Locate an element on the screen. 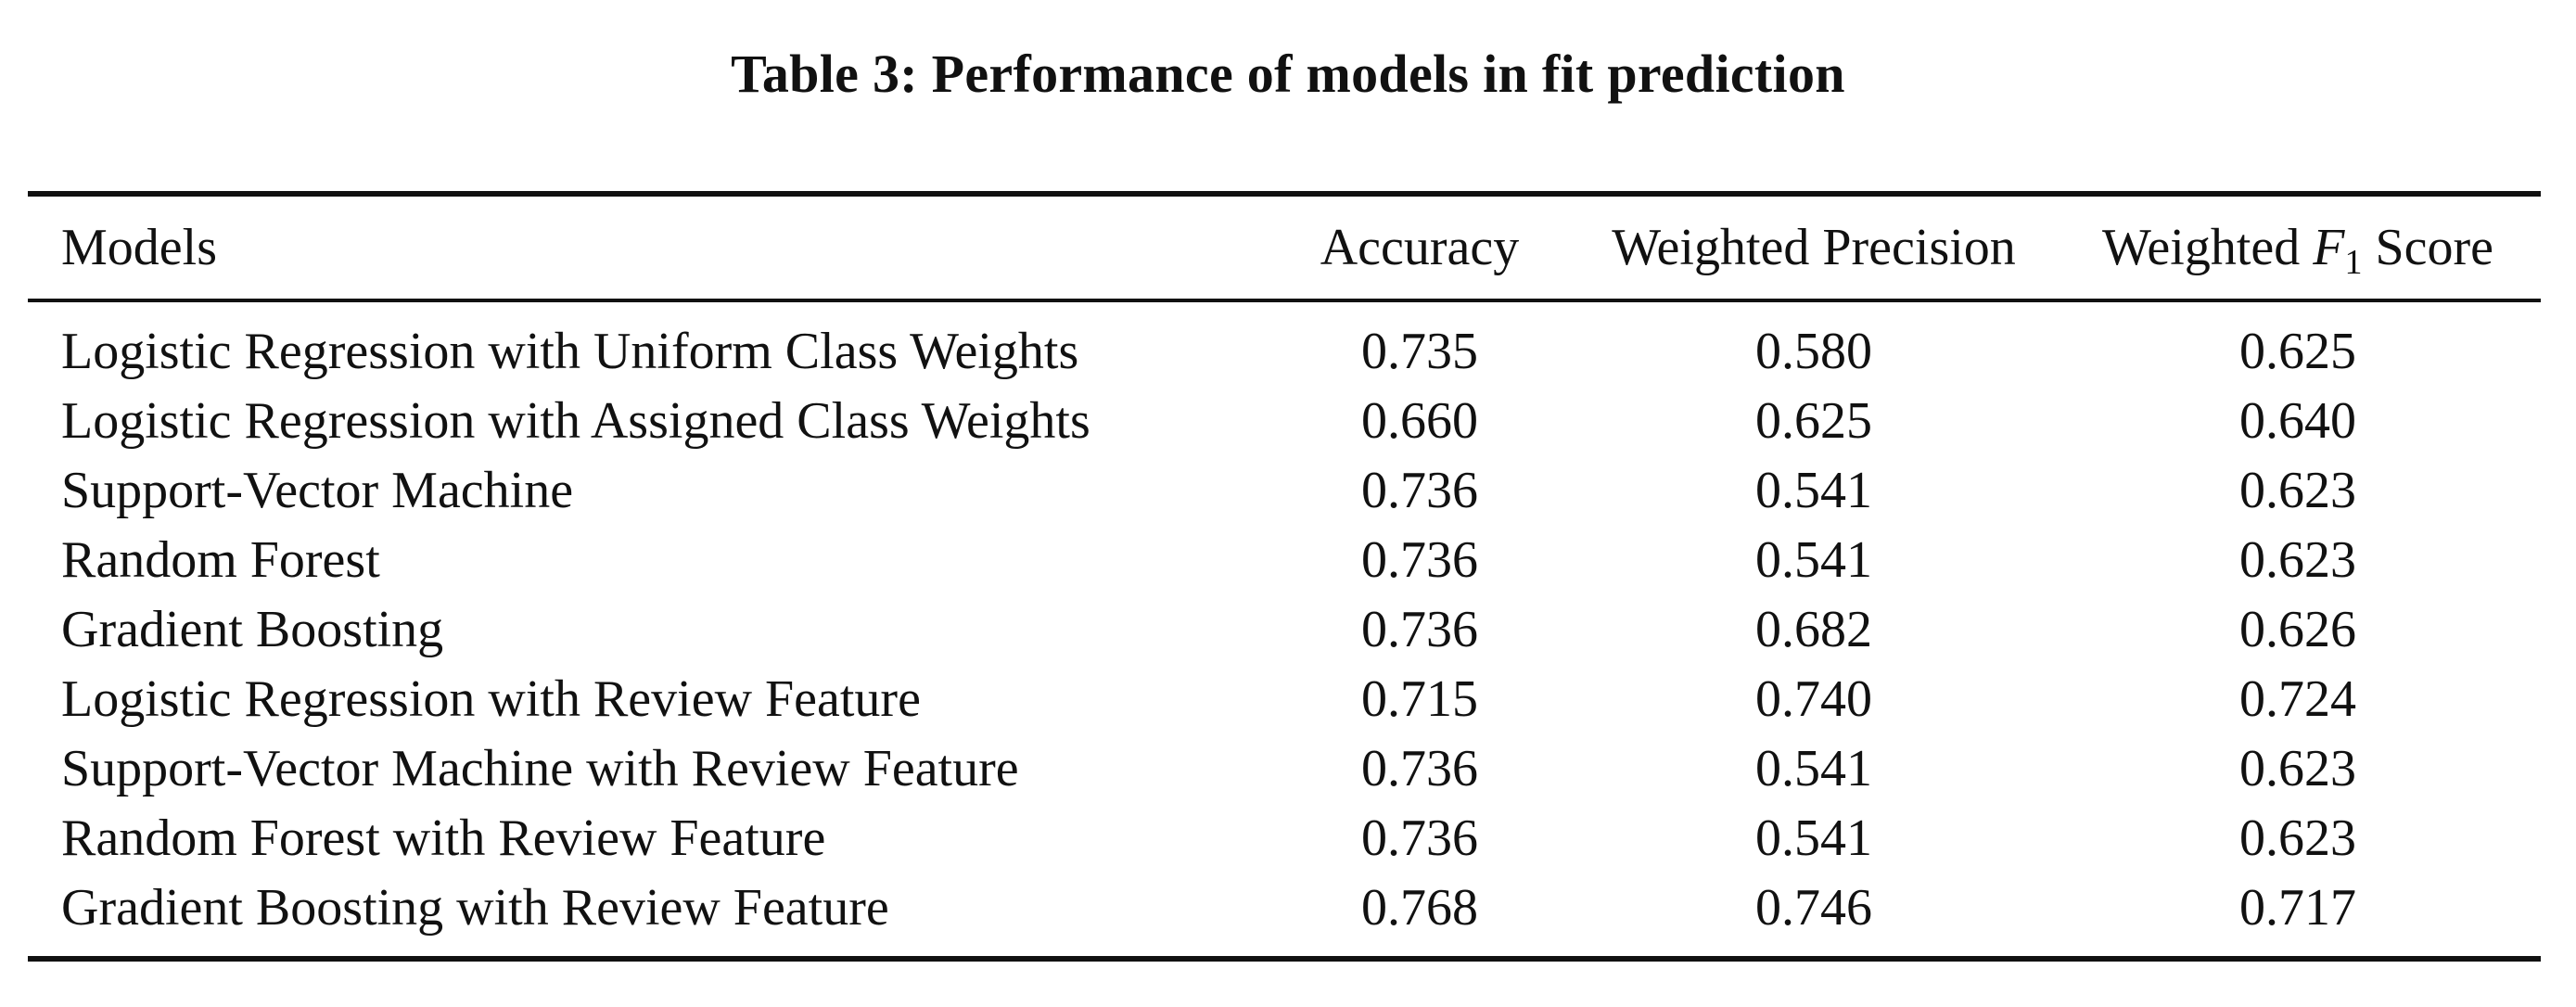 The height and width of the screenshot is (1007, 2576). f1-cell: 0.724 is located at coordinates (2298, 699).